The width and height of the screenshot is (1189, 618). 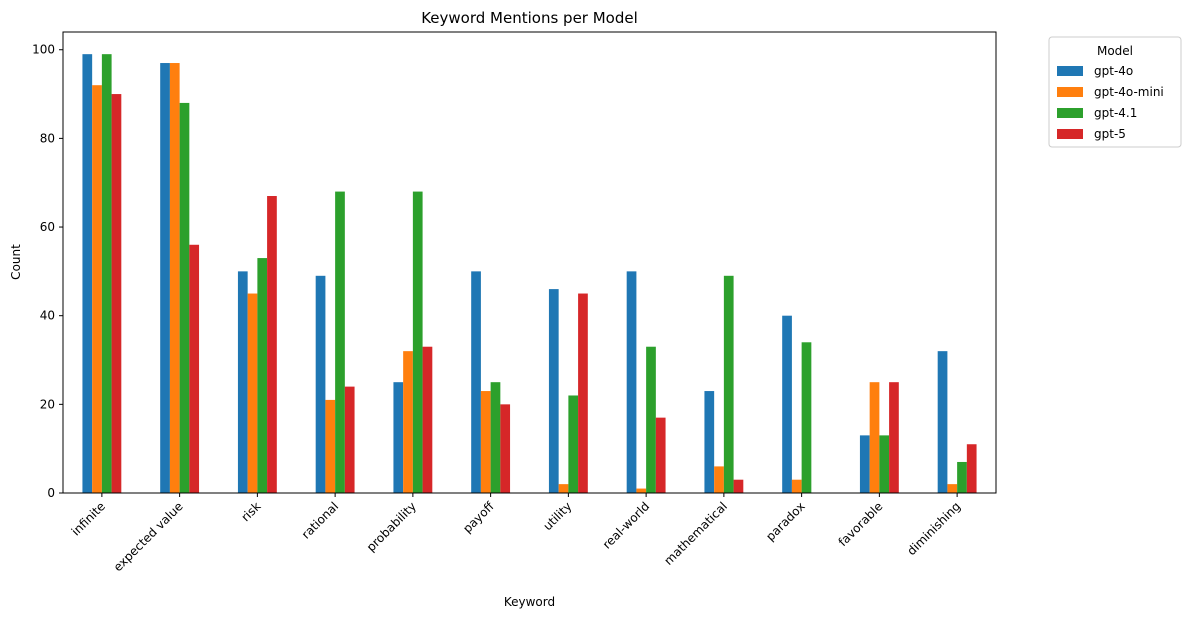 What do you see at coordinates (1115, 113) in the screenshot?
I see `legend-label: gpt-4.1` at bounding box center [1115, 113].